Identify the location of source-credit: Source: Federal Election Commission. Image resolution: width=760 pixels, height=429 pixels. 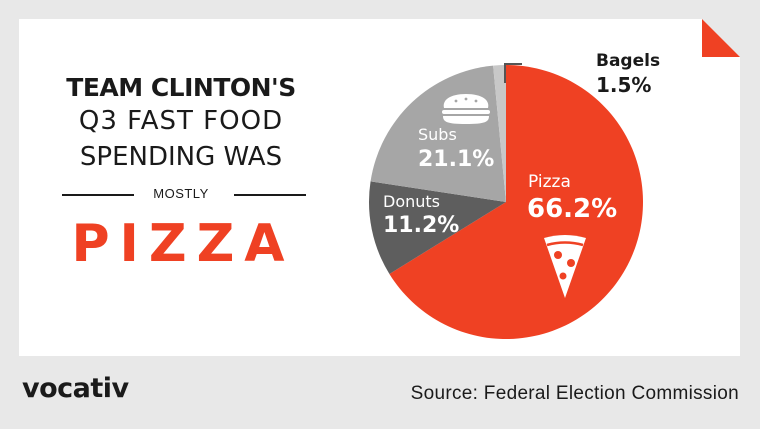
(574, 393).